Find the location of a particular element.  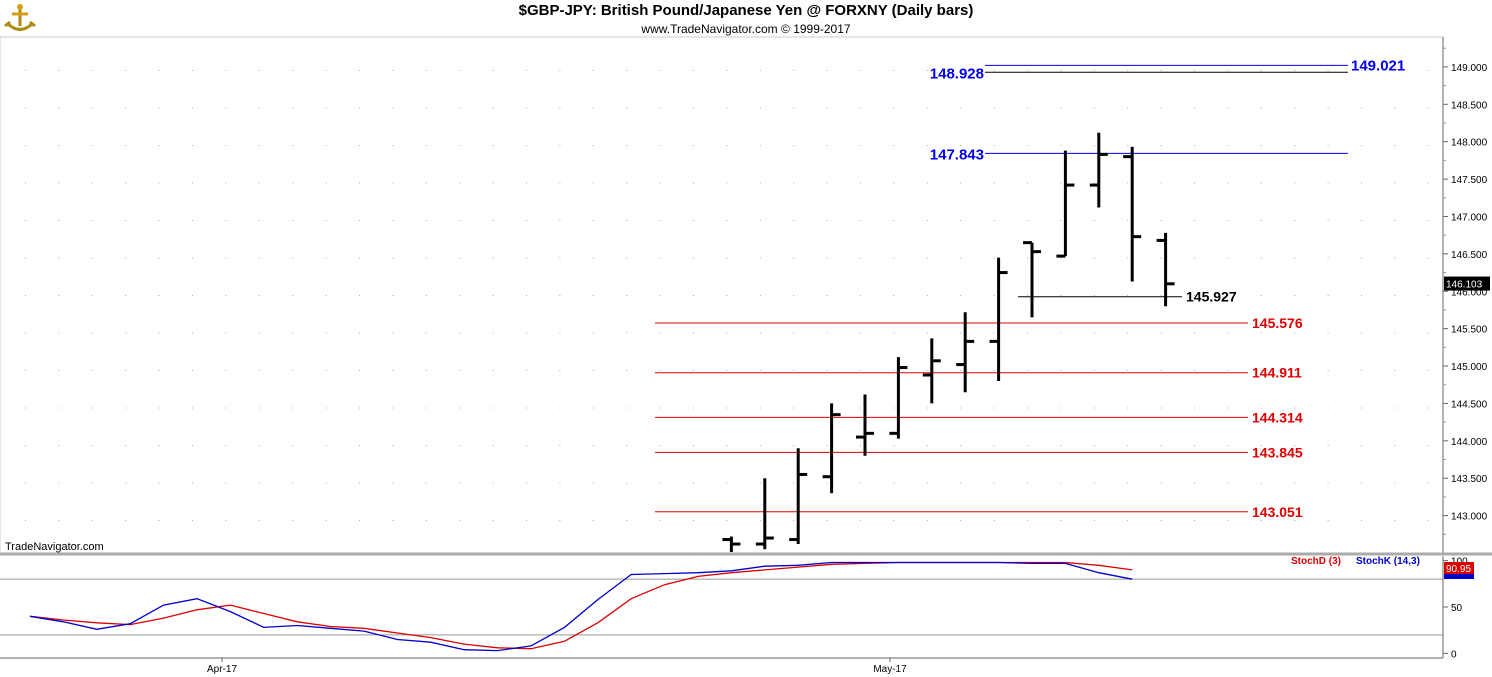

extension-label: 148.928 is located at coordinates (957, 73).